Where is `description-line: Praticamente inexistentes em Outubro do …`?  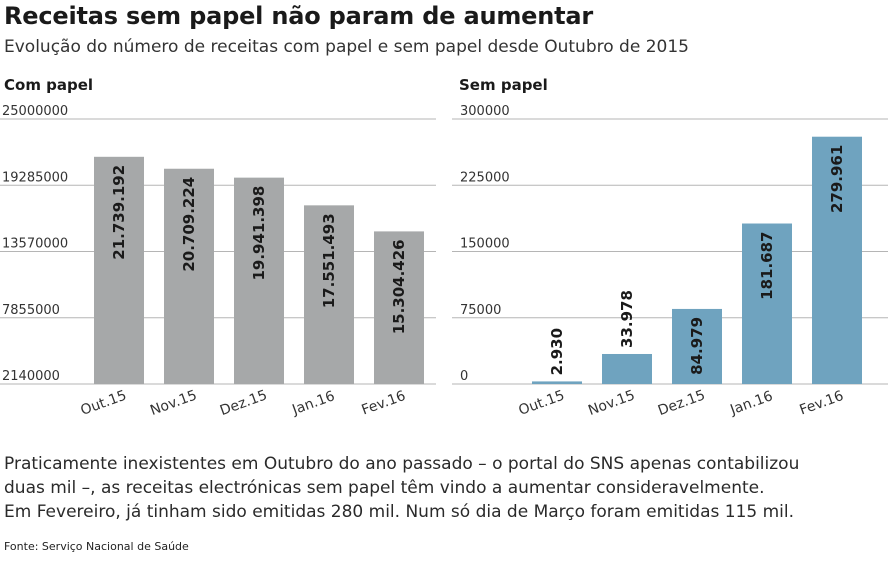
description-line: Praticamente inexistentes em Outubro do … is located at coordinates (402, 464).